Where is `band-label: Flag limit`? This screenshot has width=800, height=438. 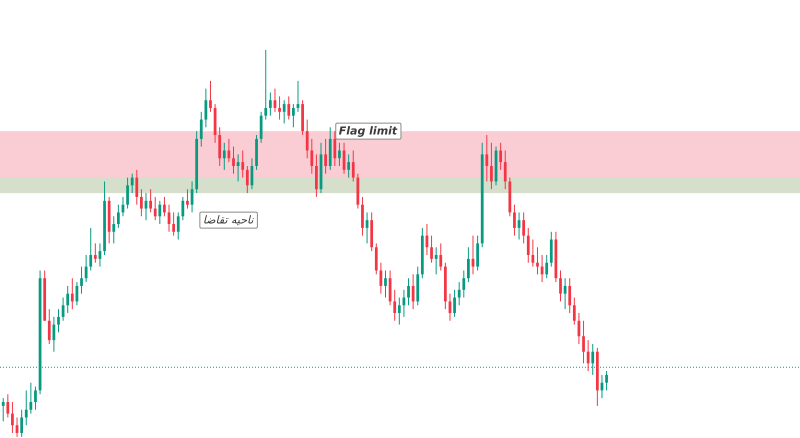 band-label: Flag limit is located at coordinates (368, 131).